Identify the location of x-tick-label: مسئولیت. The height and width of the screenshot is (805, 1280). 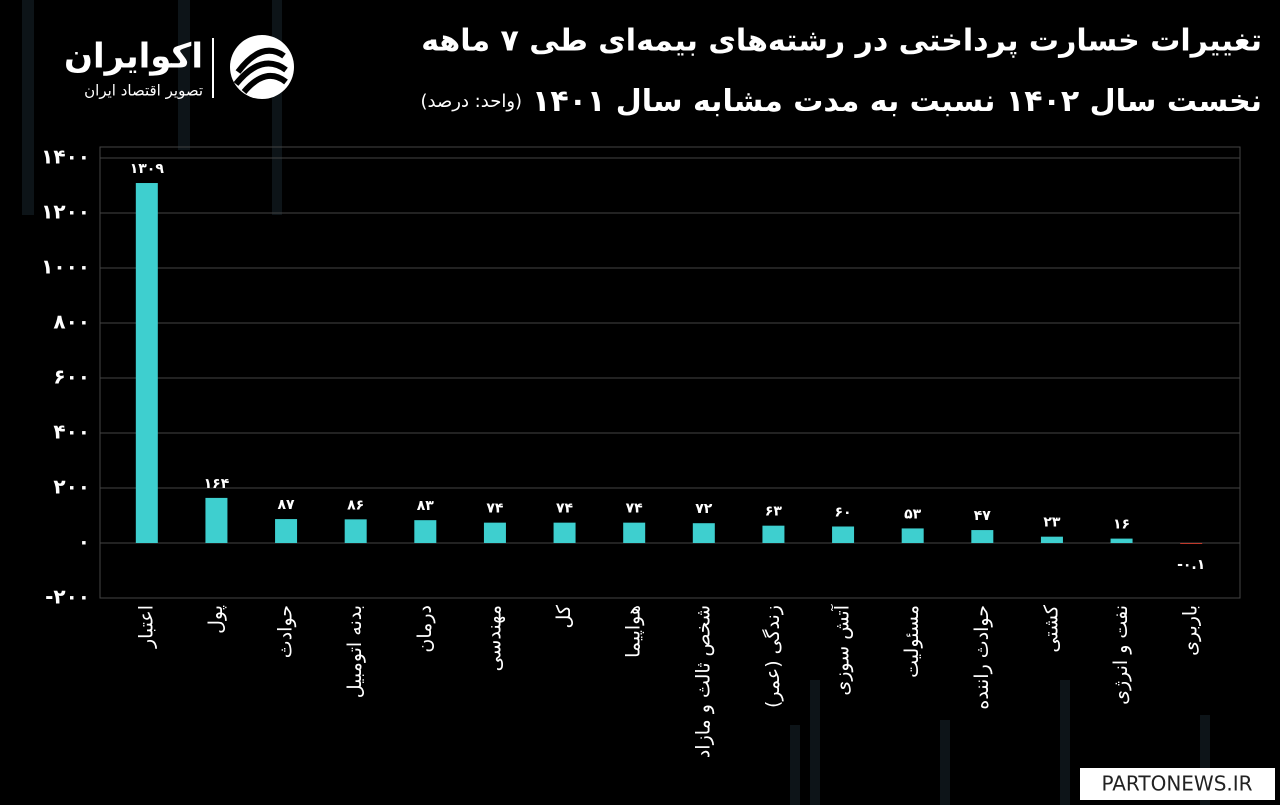
(912, 641).